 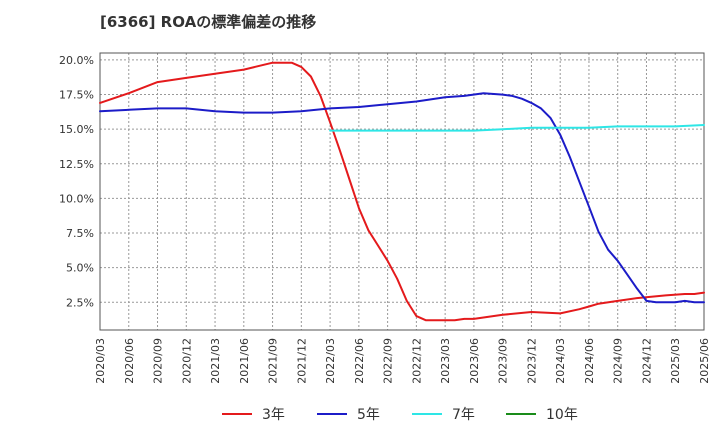 What do you see at coordinates (359, 361) in the screenshot?
I see `x-tick-label: 2022/06` at bounding box center [359, 361].